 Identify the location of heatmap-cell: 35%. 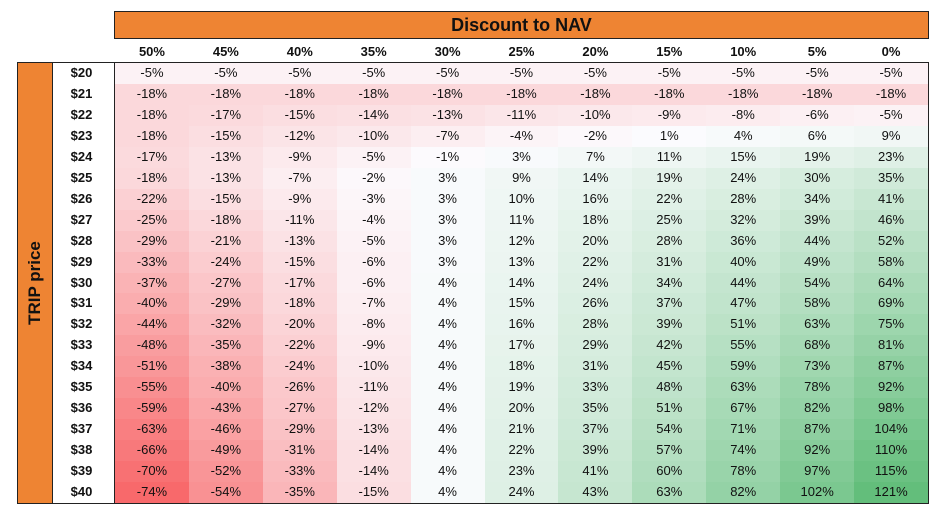
(595, 409).